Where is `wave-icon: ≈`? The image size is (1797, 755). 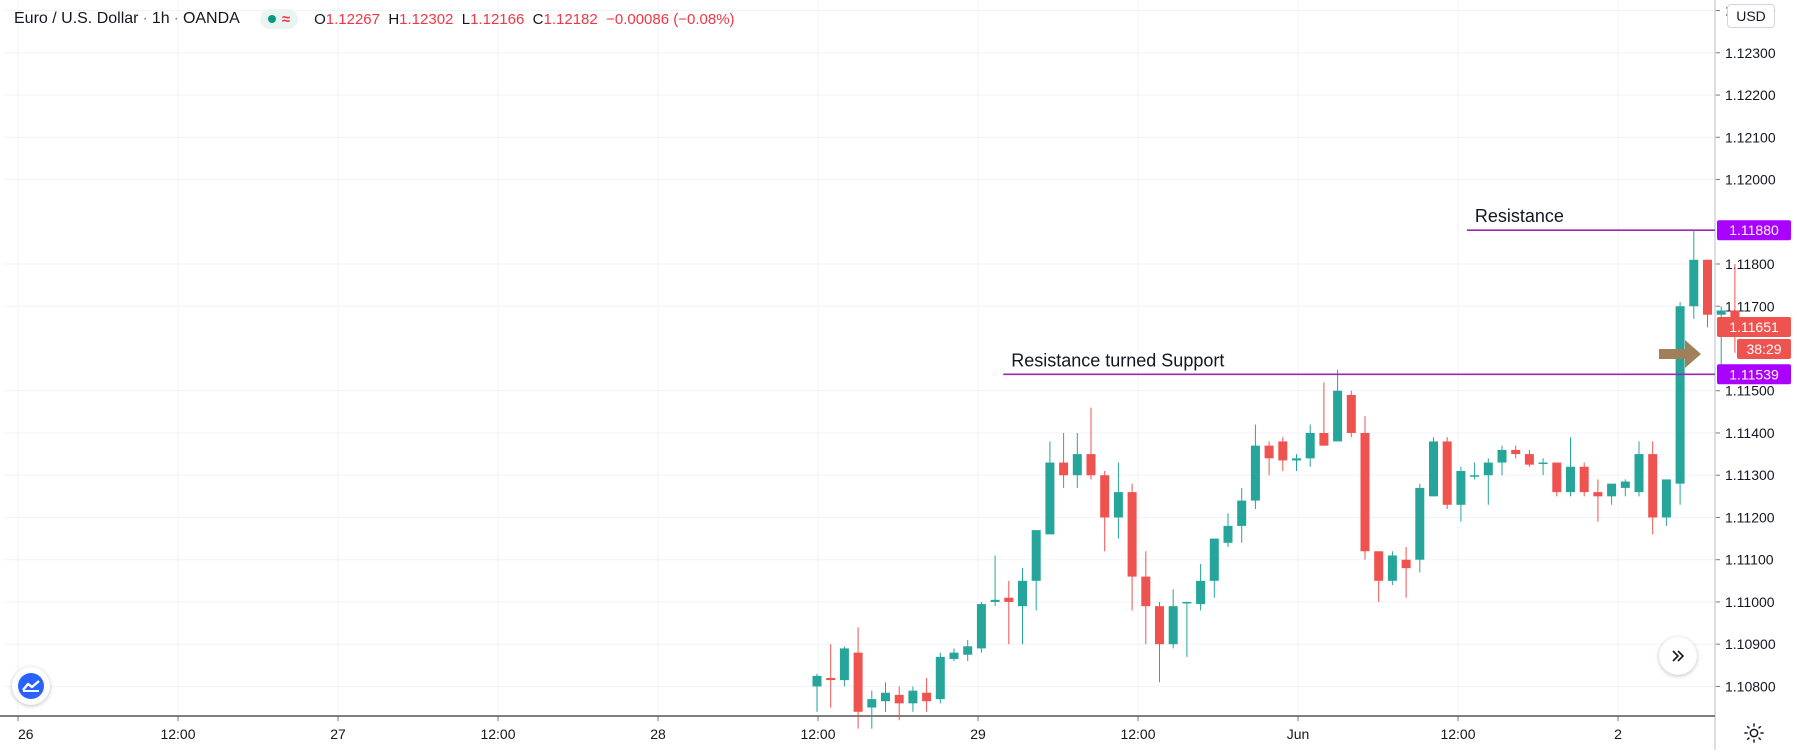 wave-icon: ≈ is located at coordinates (286, 19).